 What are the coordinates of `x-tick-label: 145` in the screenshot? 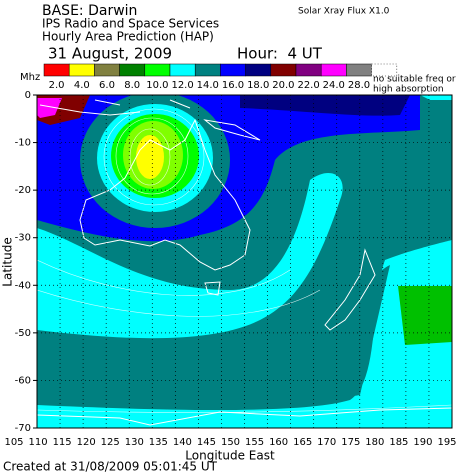 It's located at (206, 442).